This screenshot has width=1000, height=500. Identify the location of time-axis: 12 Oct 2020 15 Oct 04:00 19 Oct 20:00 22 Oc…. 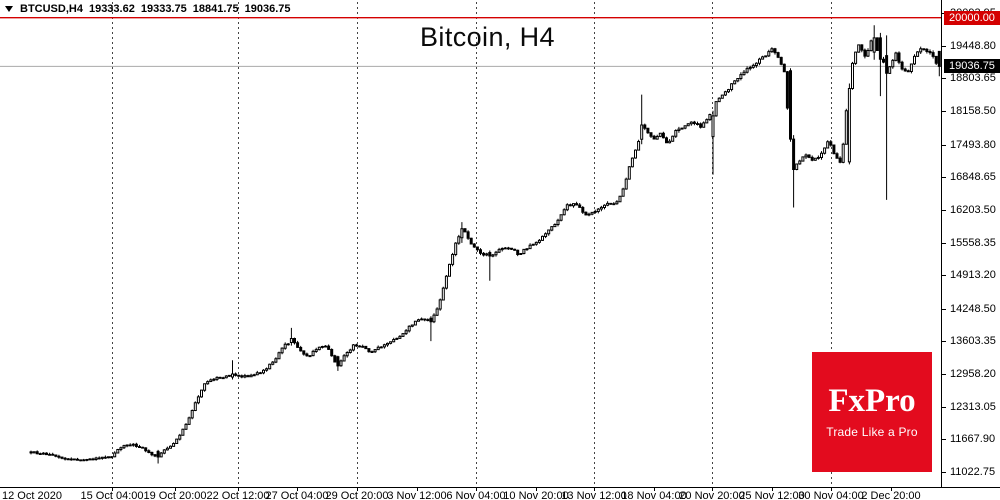
(500, 493).